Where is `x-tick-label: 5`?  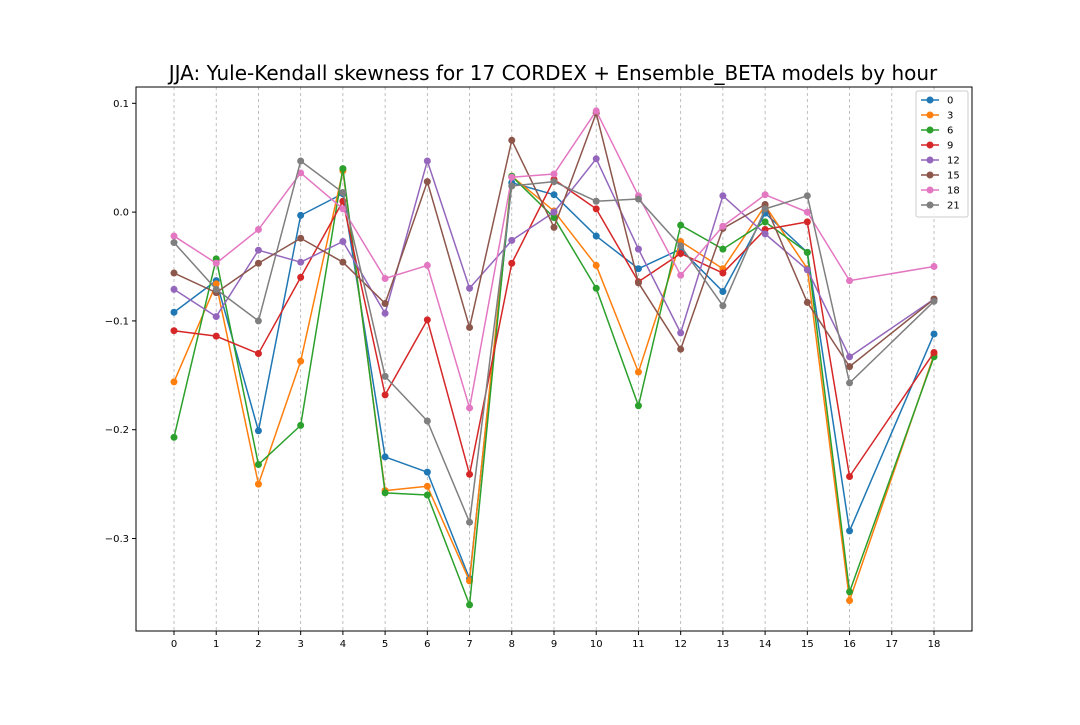 x-tick-label: 5 is located at coordinates (385, 644).